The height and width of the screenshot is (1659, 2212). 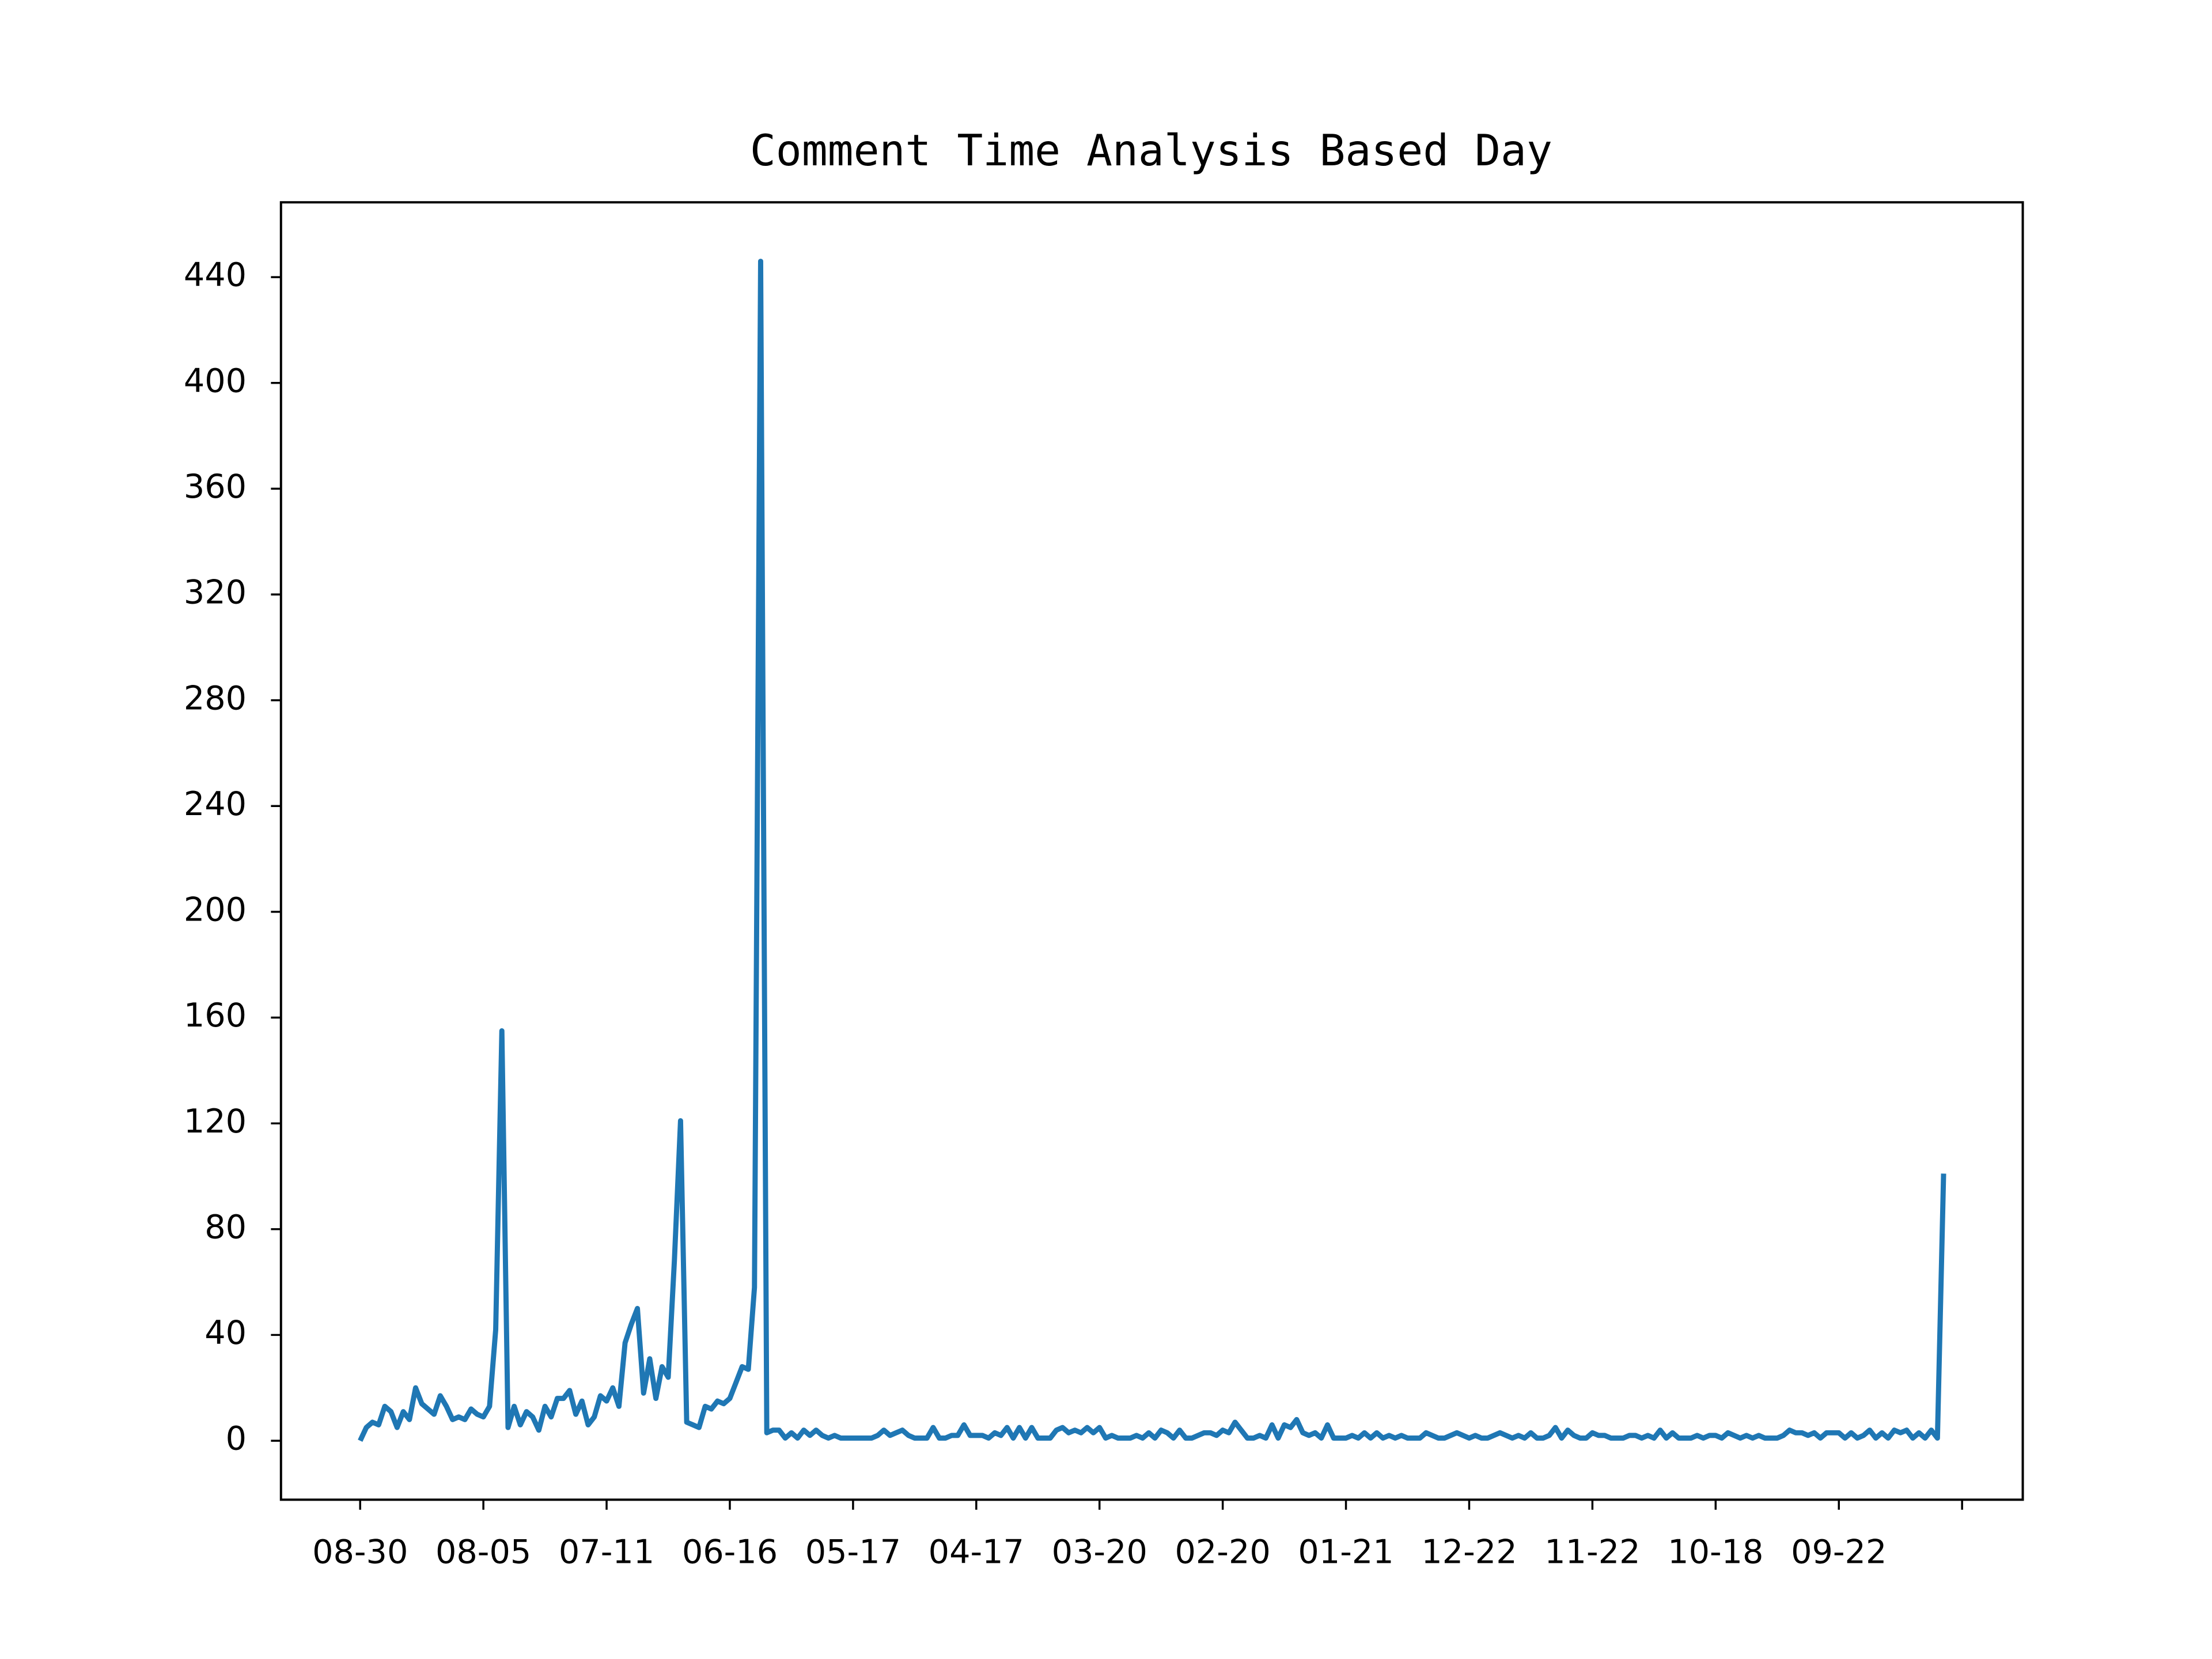 What do you see at coordinates (360, 1552) in the screenshot?
I see `x-tick-label: 08-30` at bounding box center [360, 1552].